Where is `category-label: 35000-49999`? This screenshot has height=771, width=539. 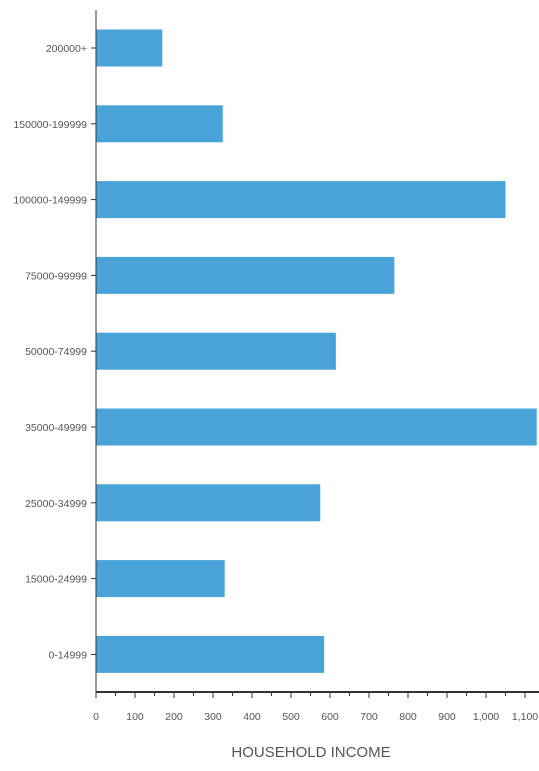 category-label: 35000-49999 is located at coordinates (56, 428).